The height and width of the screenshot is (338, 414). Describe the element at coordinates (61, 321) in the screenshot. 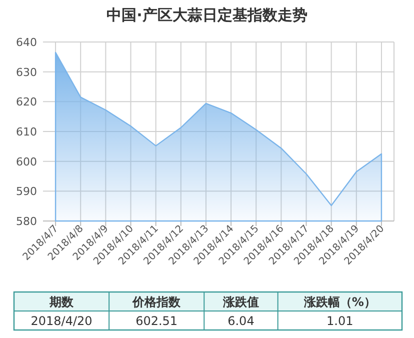

I see `text: 2018/4/20` at that location.